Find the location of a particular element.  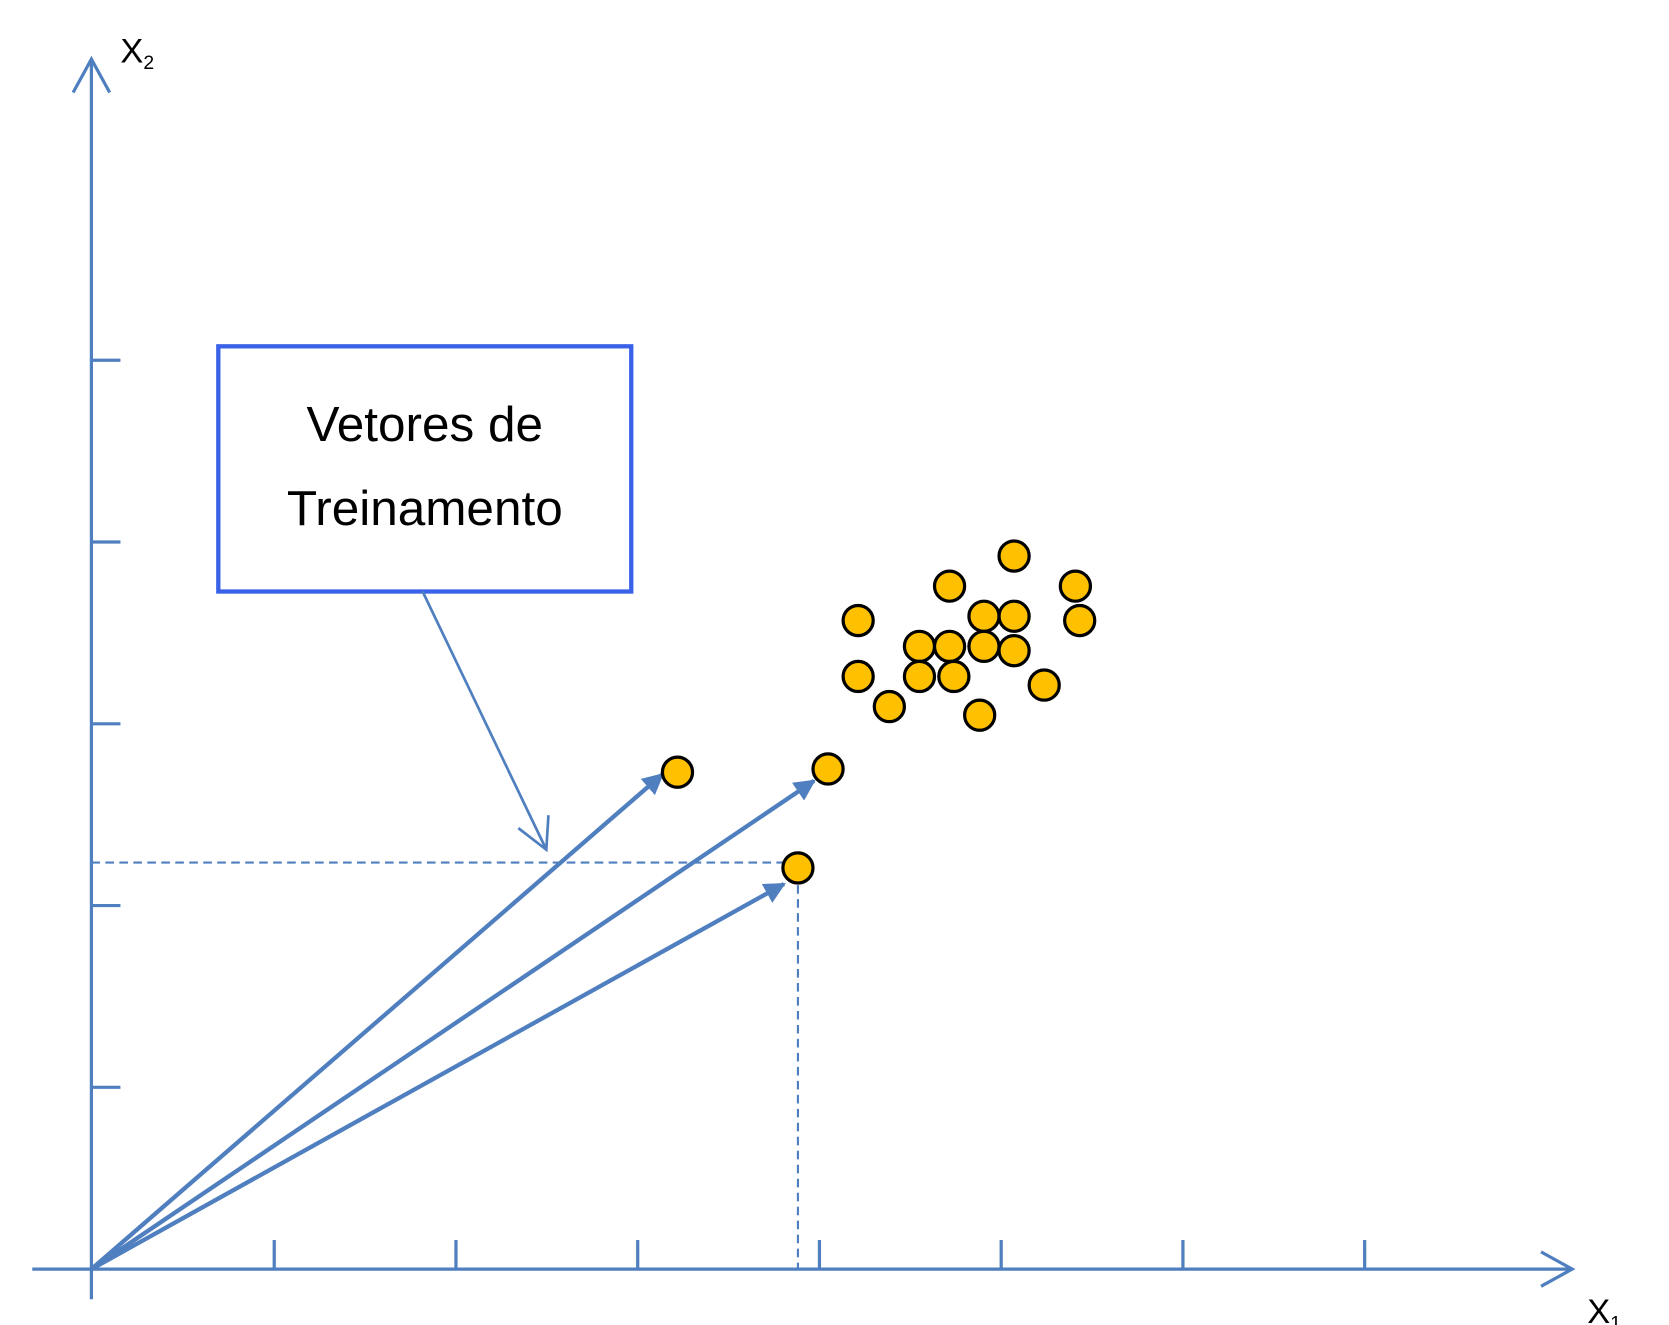

callout-pointer is located at coordinates (484, 720).